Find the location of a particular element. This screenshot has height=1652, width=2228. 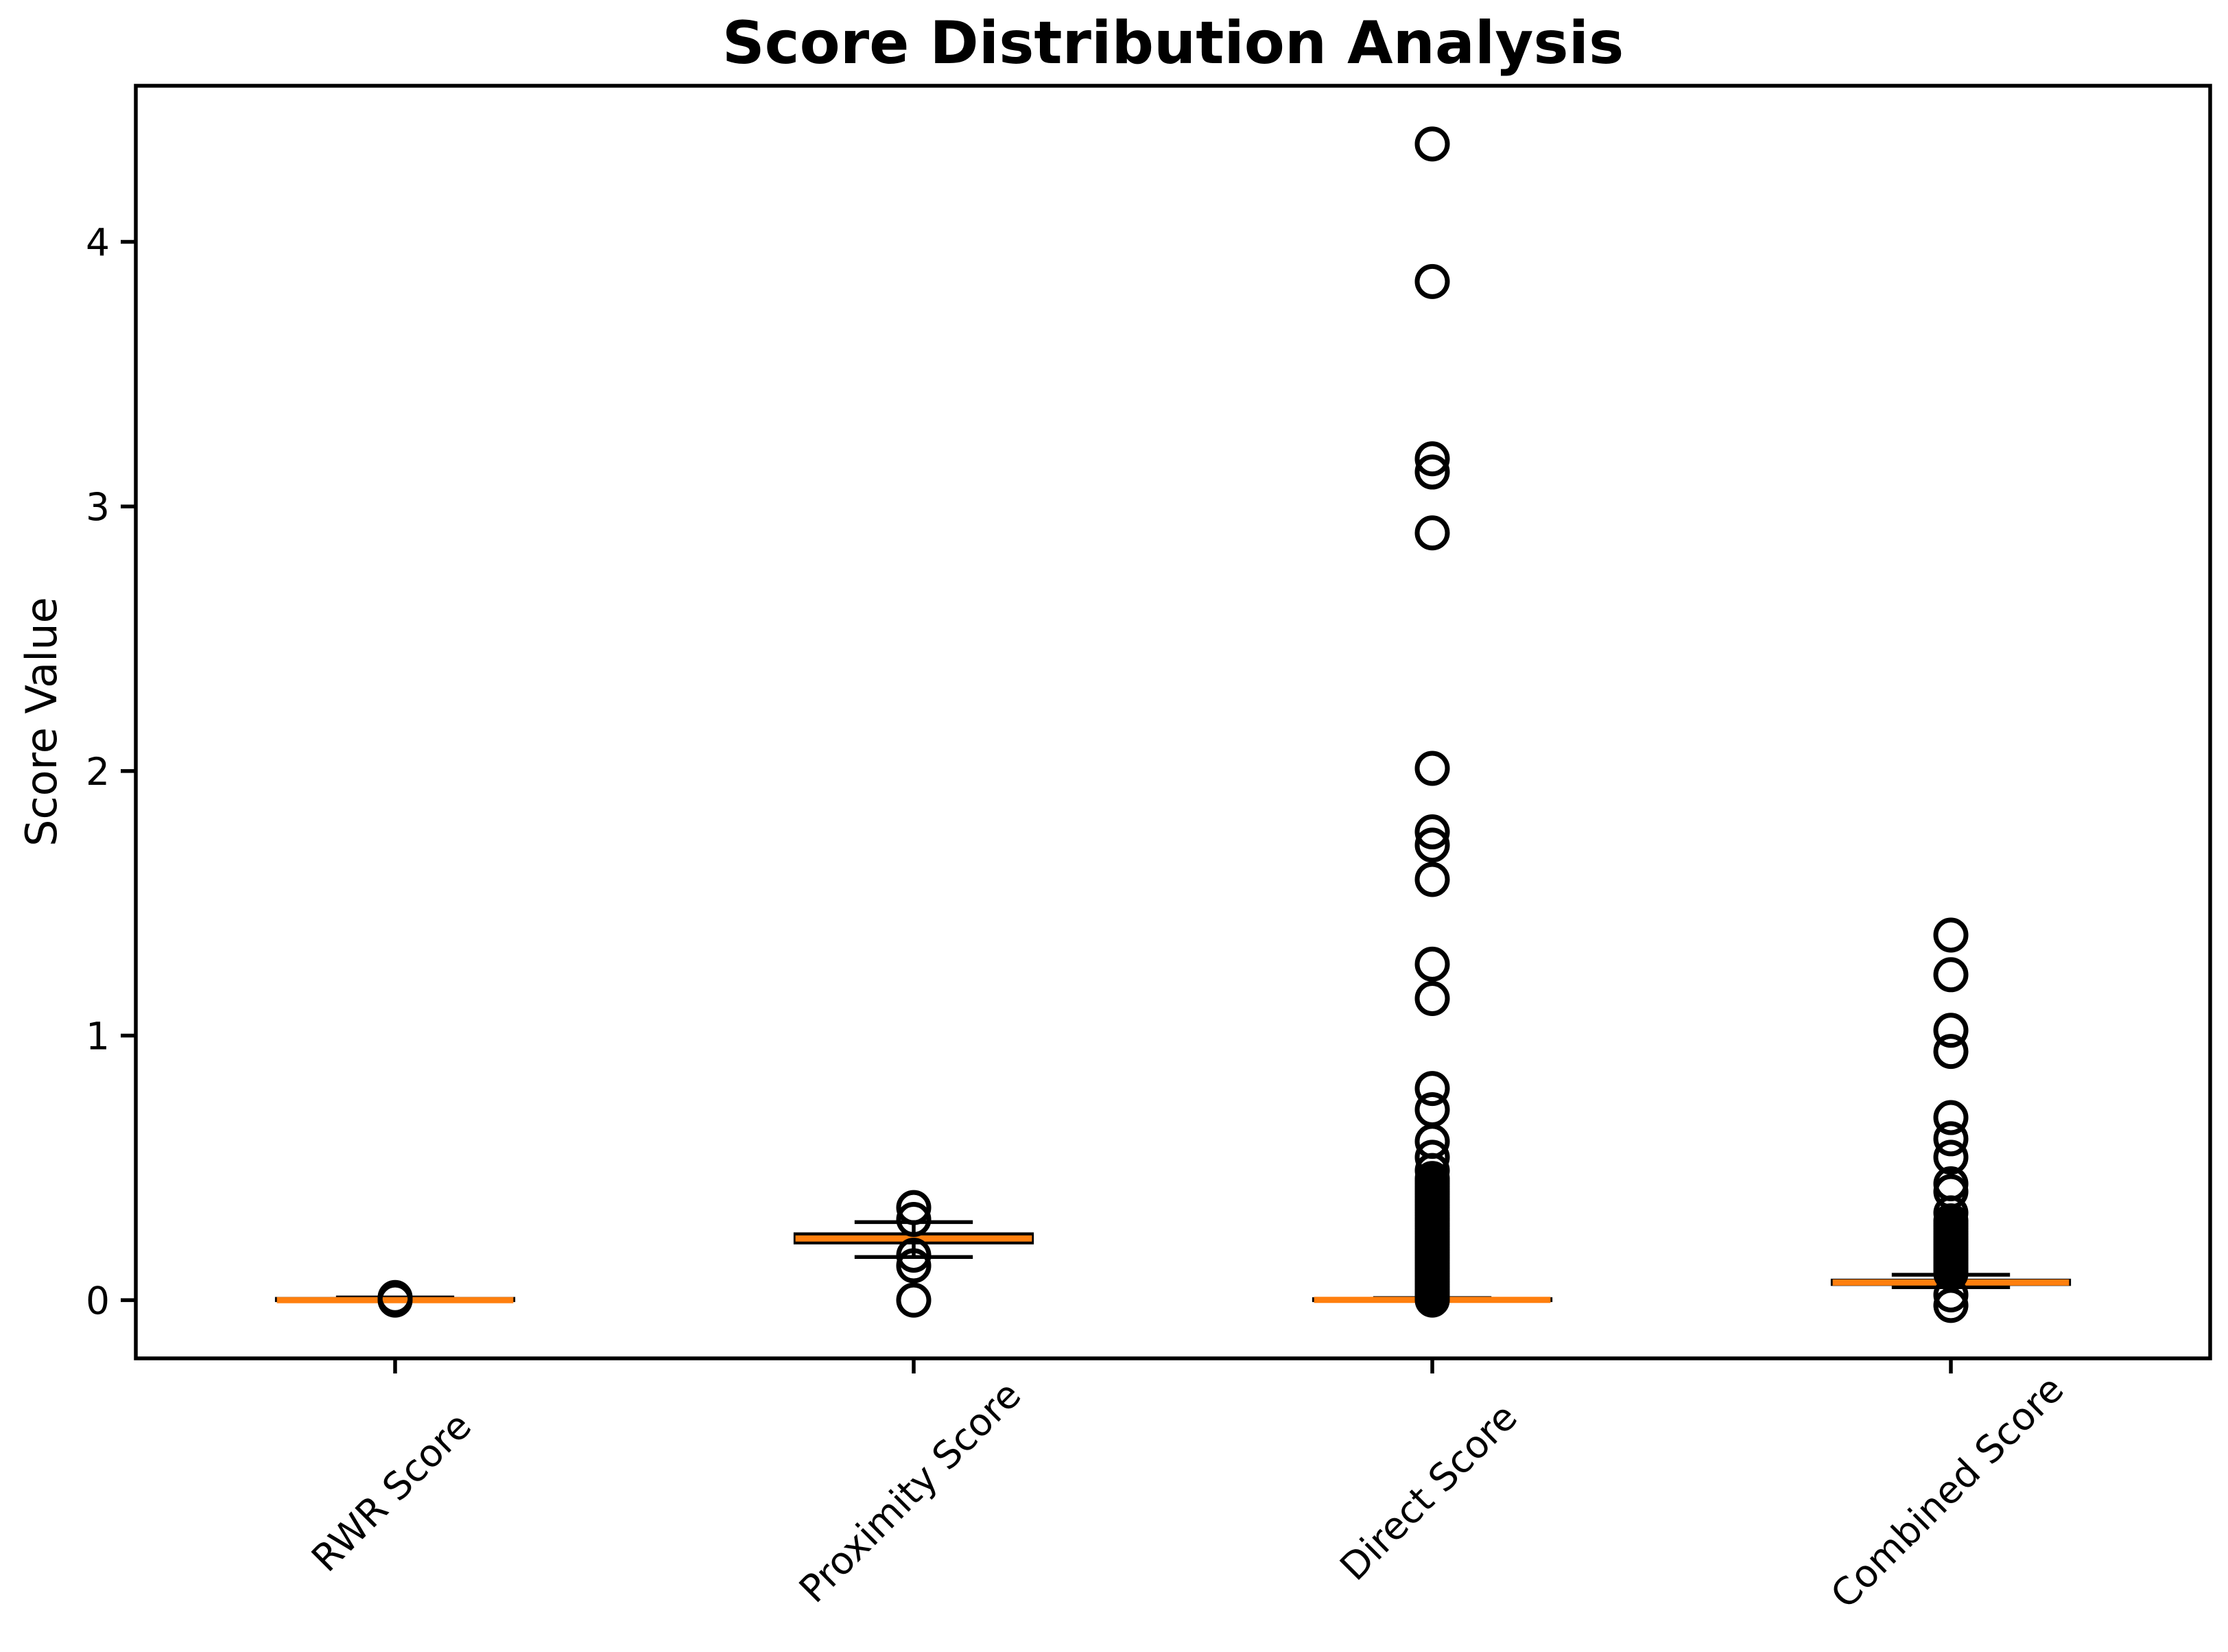

x-tick-label: Proximity Score is located at coordinates (910, 1492).